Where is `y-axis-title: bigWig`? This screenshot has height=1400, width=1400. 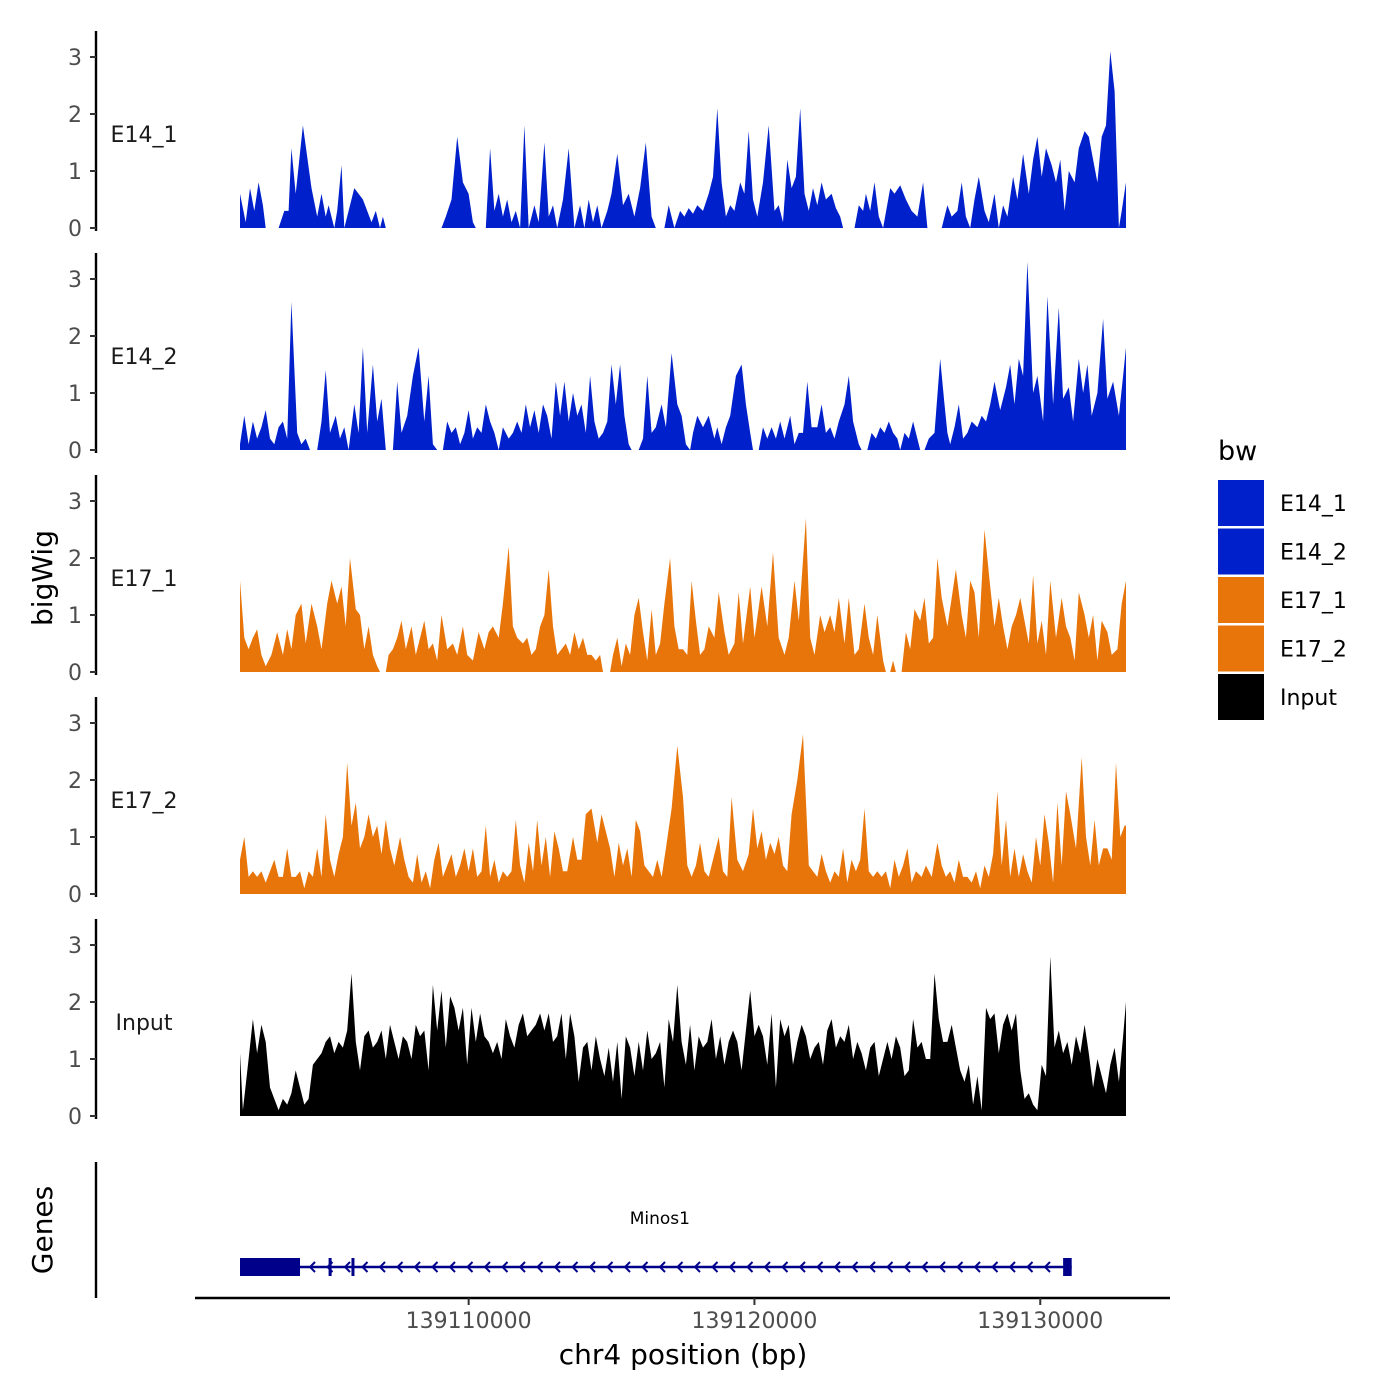
y-axis-title: bigWig is located at coordinates (42, 578).